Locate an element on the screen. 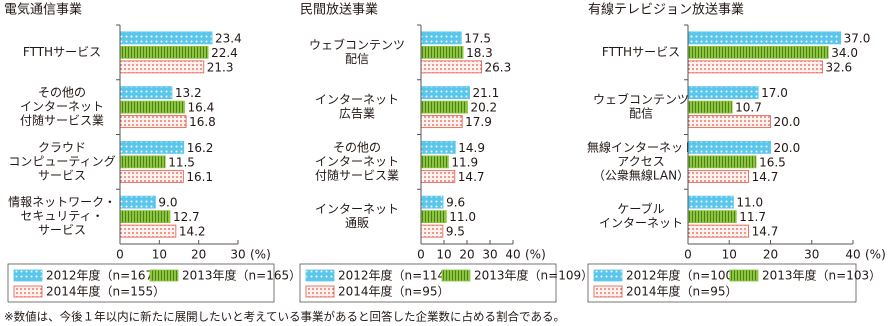  value-label: 16.2 is located at coordinates (200, 148).